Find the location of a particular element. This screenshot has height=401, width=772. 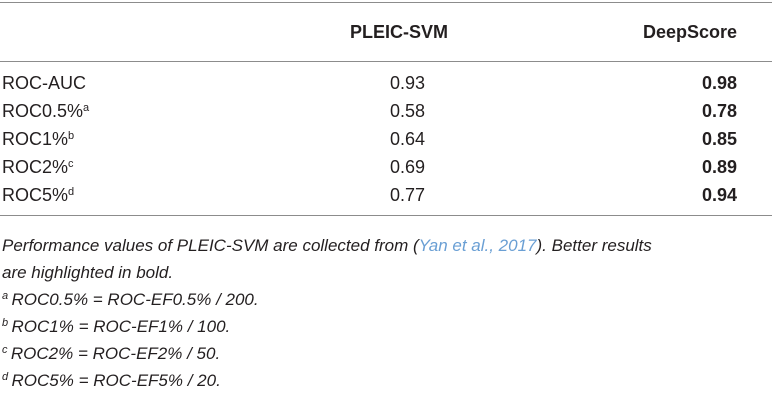

note-text: are highlighted in bold. is located at coordinates (88, 272).